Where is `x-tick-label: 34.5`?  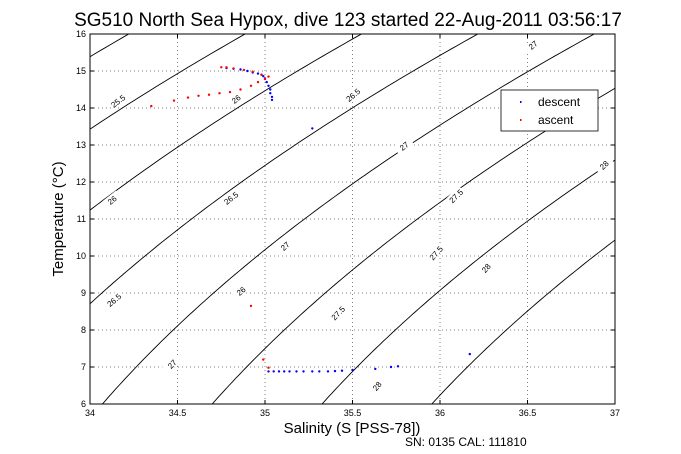
x-tick-label: 34.5 is located at coordinates (178, 413).